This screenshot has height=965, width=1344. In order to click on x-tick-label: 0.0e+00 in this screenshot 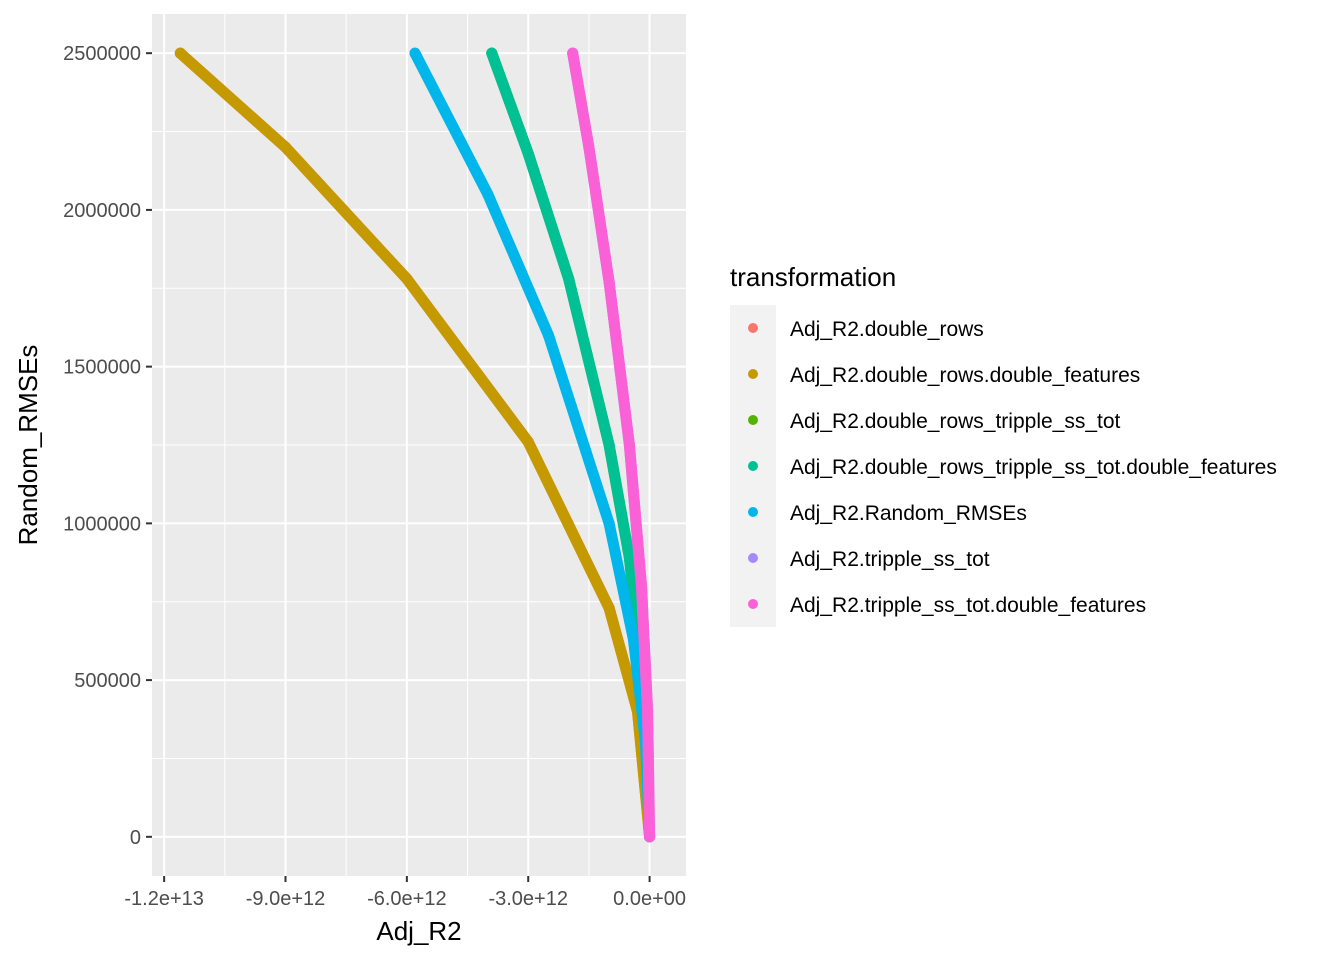, I will do `click(649, 899)`.